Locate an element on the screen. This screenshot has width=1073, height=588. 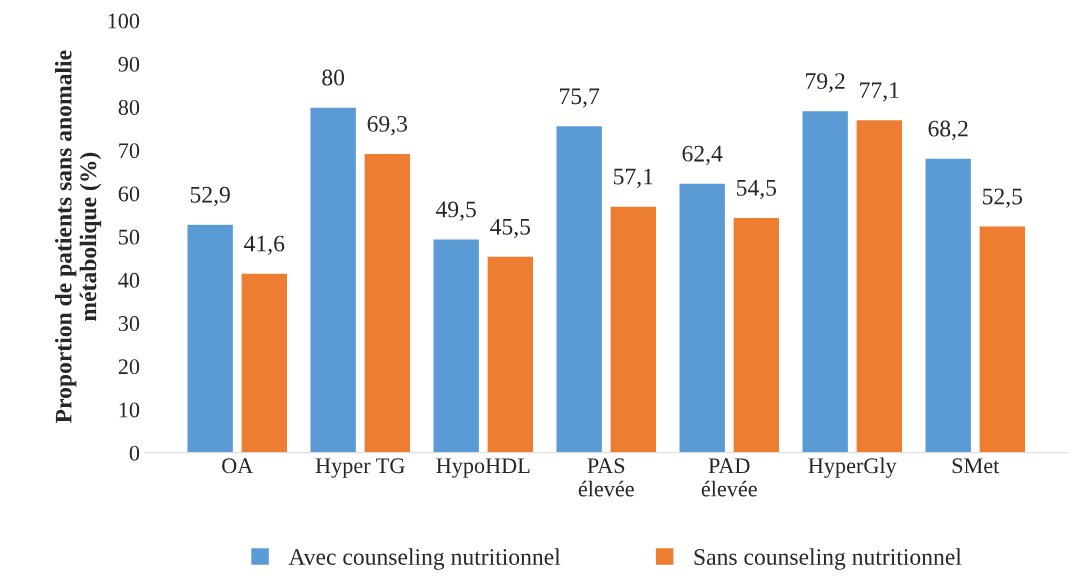
data-label: 45,5 is located at coordinates (510, 228).